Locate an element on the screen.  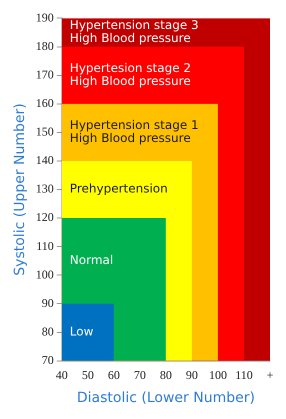
x-tick-label: 60 is located at coordinates (114, 375).